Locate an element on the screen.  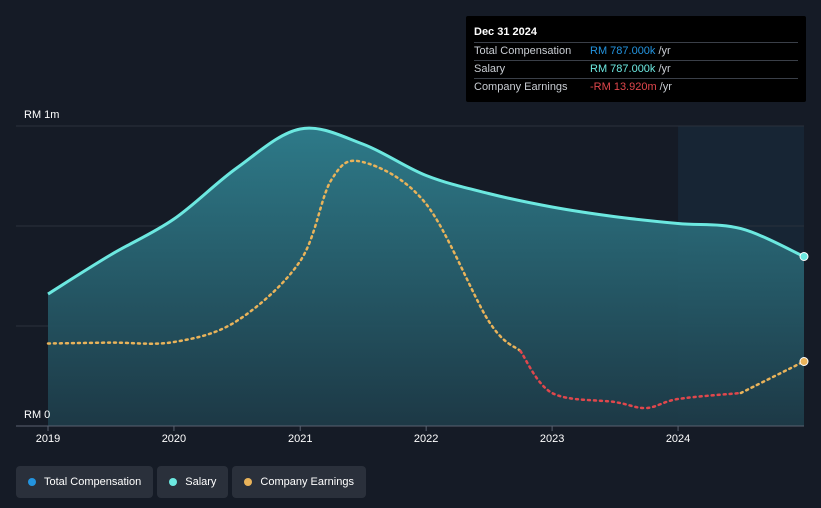
x-tick-label: 2020 is located at coordinates (174, 439).